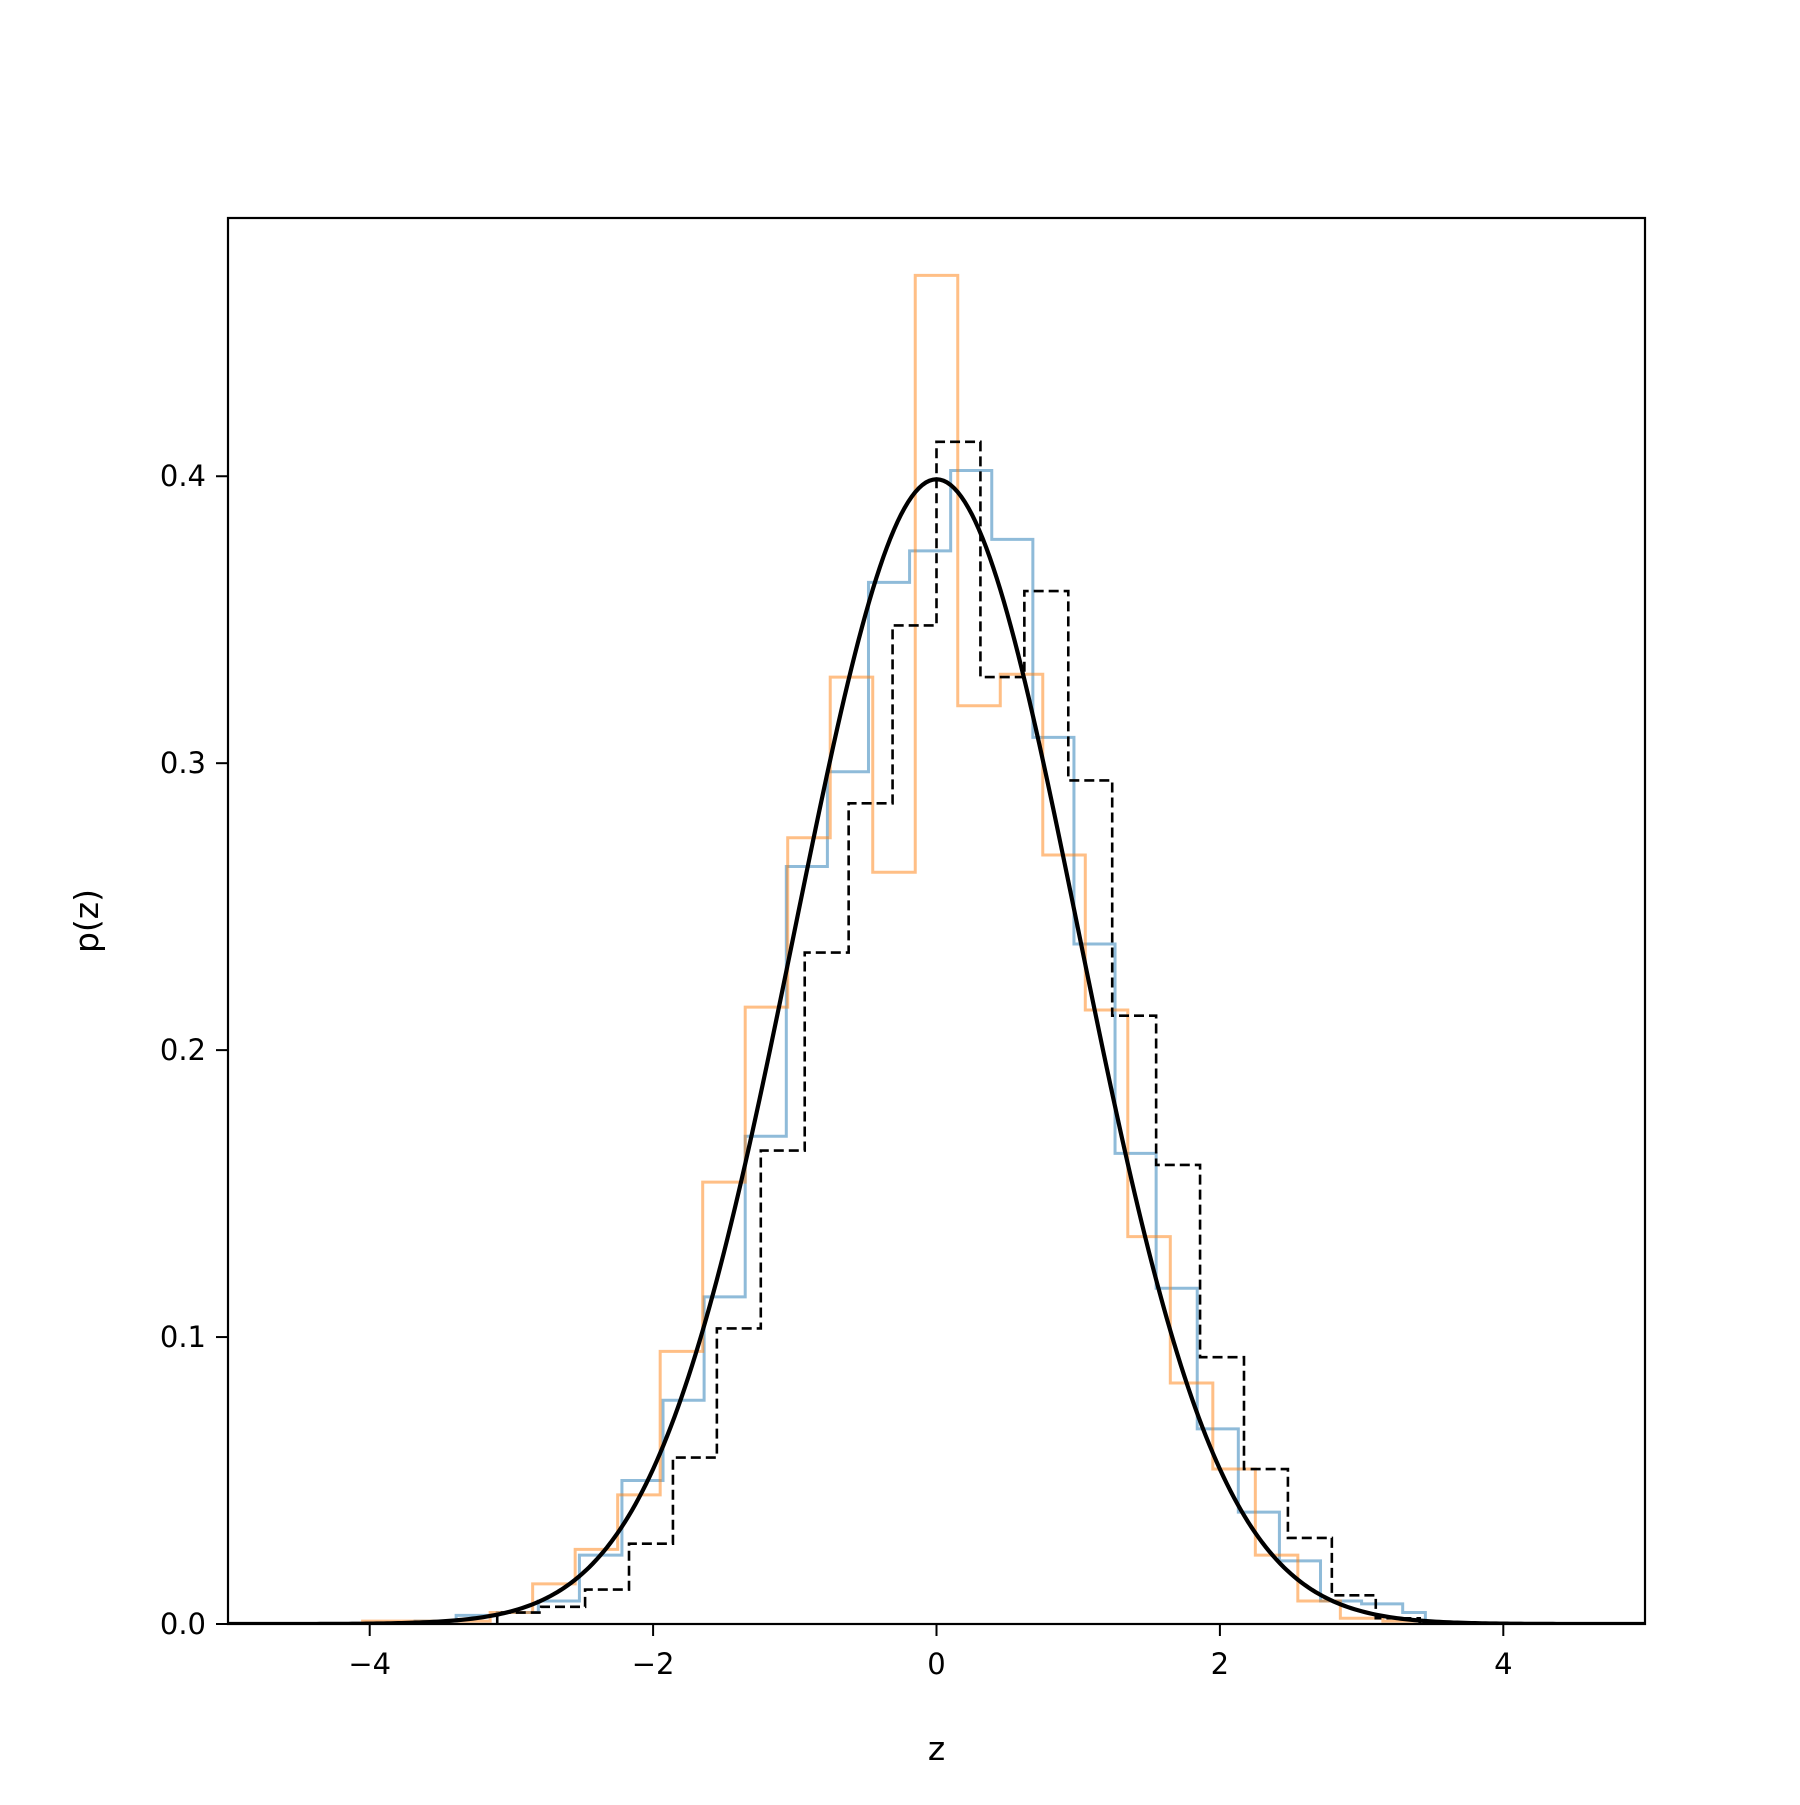 The image size is (1800, 1805). What do you see at coordinates (936, 1664) in the screenshot?
I see `x-tick-label: 0` at bounding box center [936, 1664].